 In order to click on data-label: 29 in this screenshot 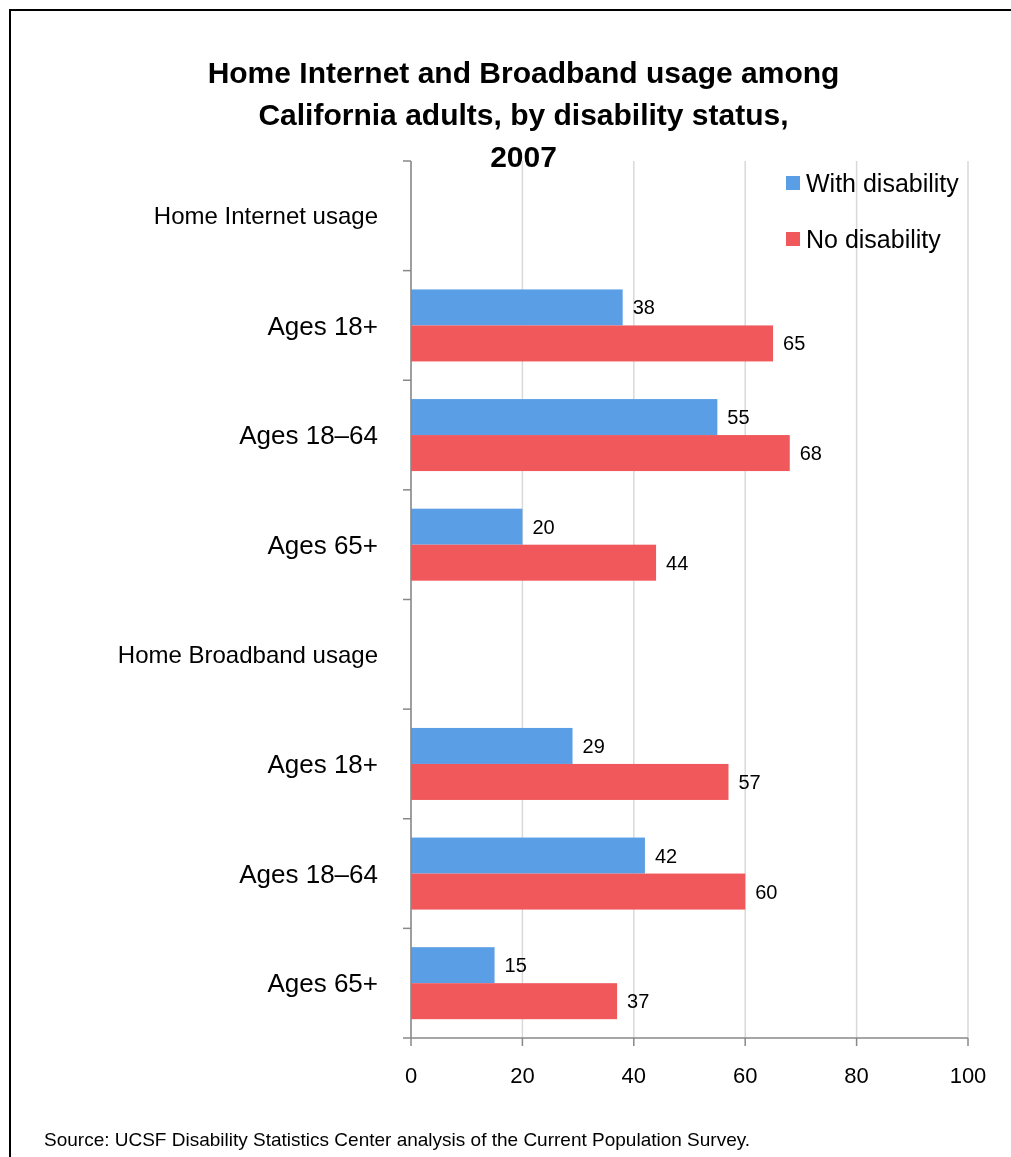, I will do `click(593, 745)`.